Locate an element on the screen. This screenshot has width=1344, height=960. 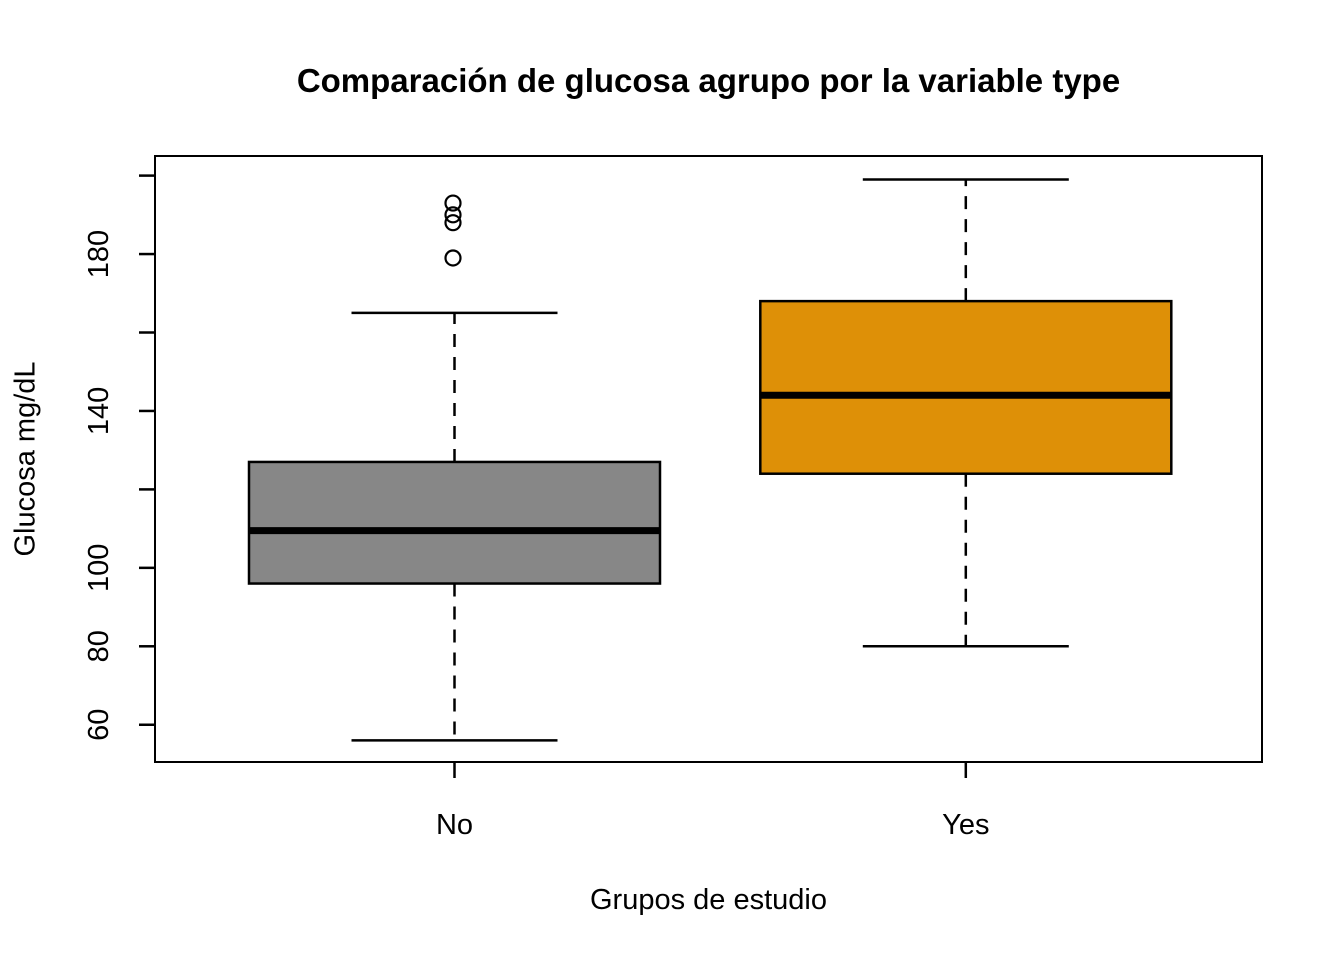
x-tick-label-yes: Yes is located at coordinates (965, 825).